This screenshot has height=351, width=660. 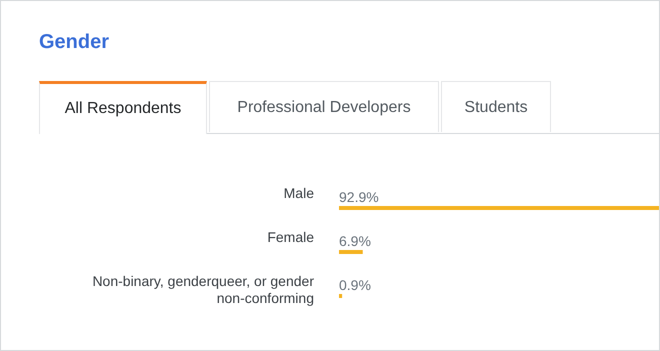 What do you see at coordinates (496, 106) in the screenshot?
I see `text: Students` at bounding box center [496, 106].